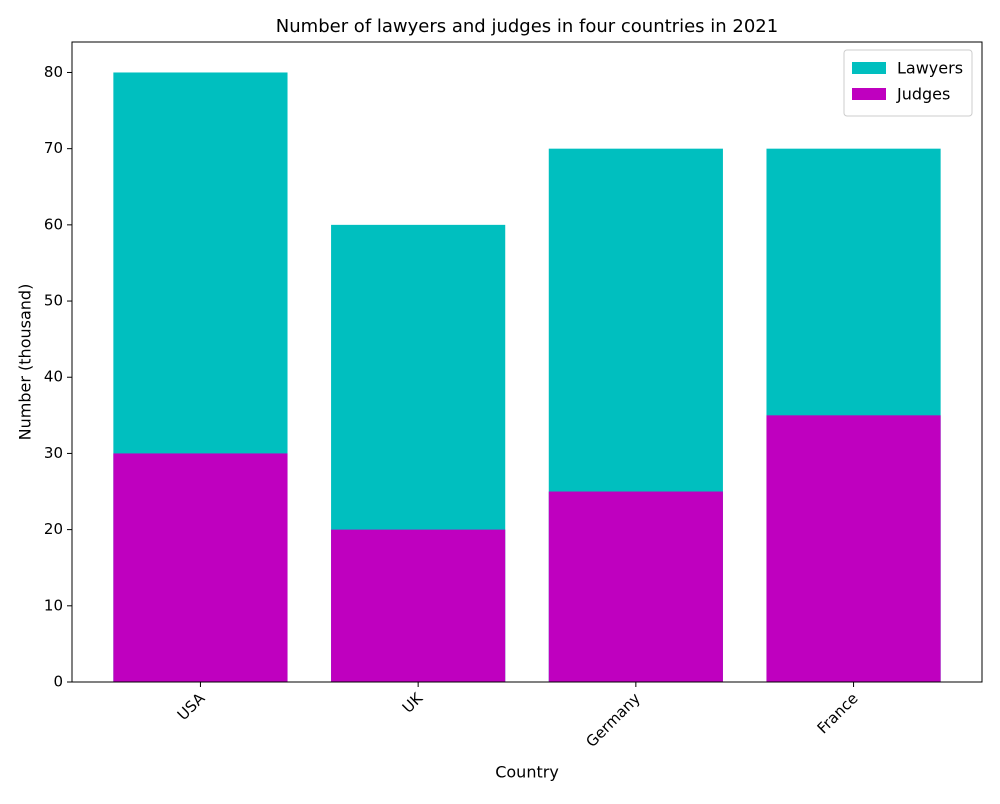 The width and height of the screenshot is (1000, 804). What do you see at coordinates (930, 68) in the screenshot?
I see `legend-label: Lawyers` at bounding box center [930, 68].